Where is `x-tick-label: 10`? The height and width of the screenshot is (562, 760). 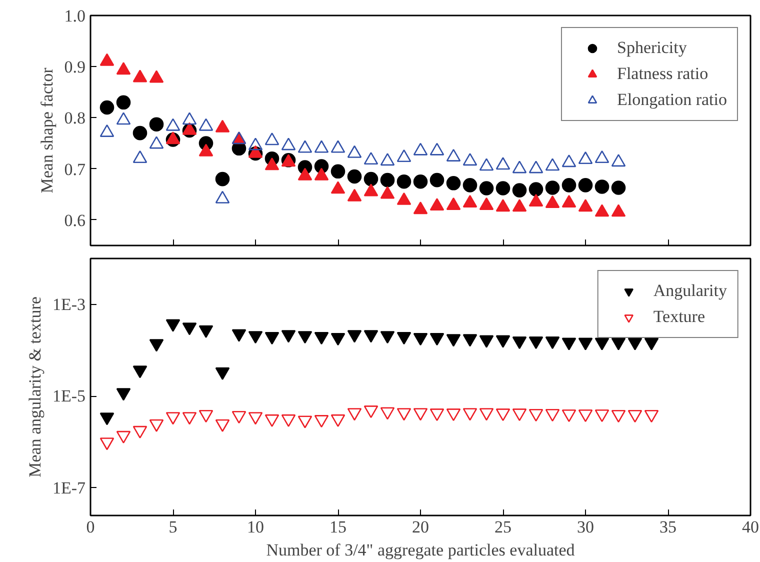
x-tick-label: 10 is located at coordinates (255, 527).